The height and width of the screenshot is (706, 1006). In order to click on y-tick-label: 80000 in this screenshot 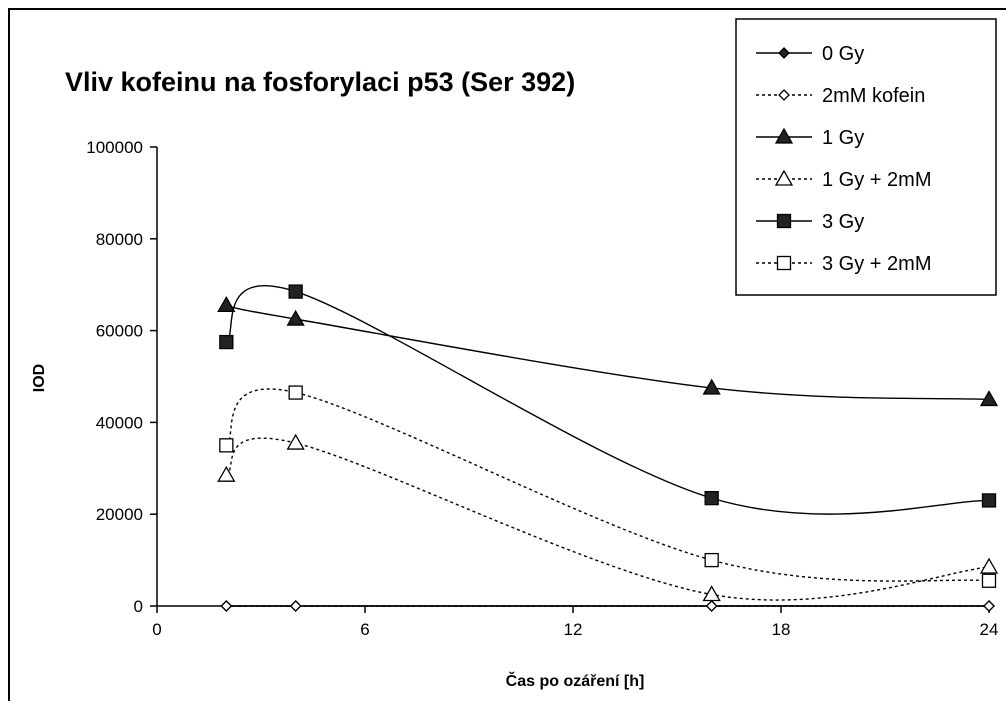, I will do `click(119, 239)`.